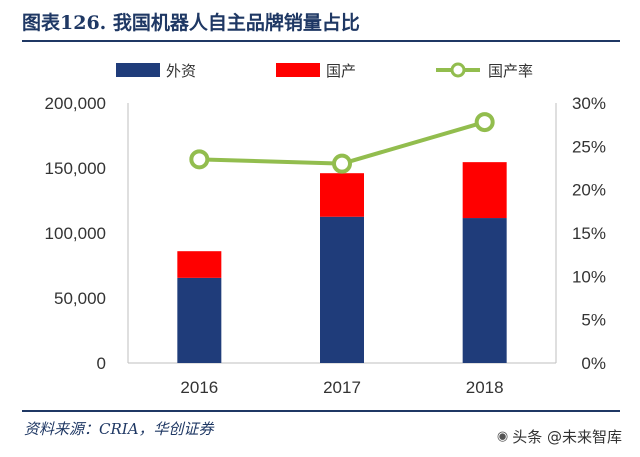 The image size is (640, 457). I want to click on legend-swatch-domestic, so click(298, 70).